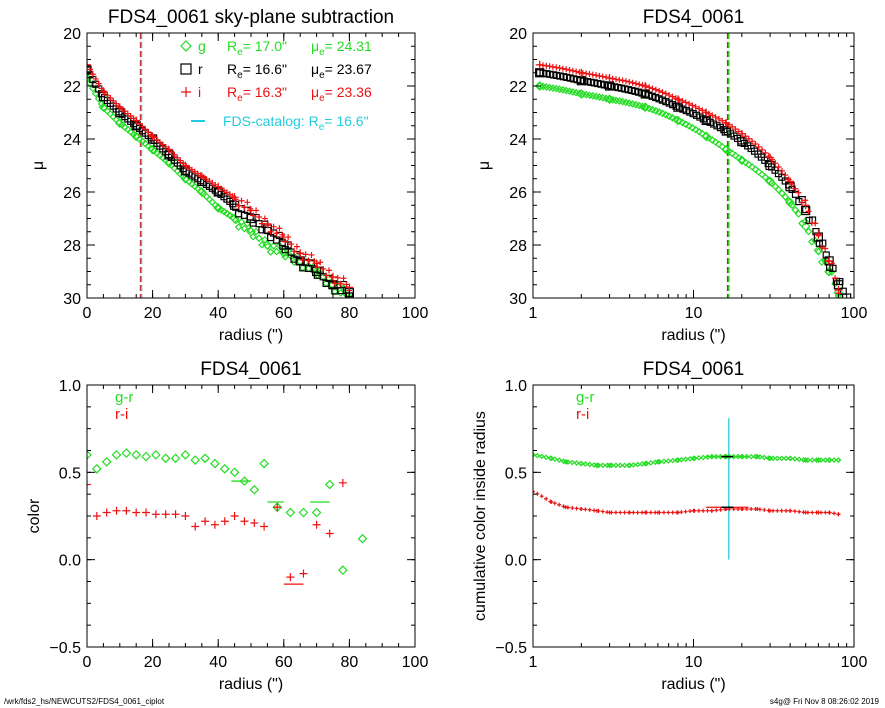 Image resolution: width=885 pixels, height=708 pixels. What do you see at coordinates (217, 530) in the screenshot?
I see `series-r-i` at bounding box center [217, 530].